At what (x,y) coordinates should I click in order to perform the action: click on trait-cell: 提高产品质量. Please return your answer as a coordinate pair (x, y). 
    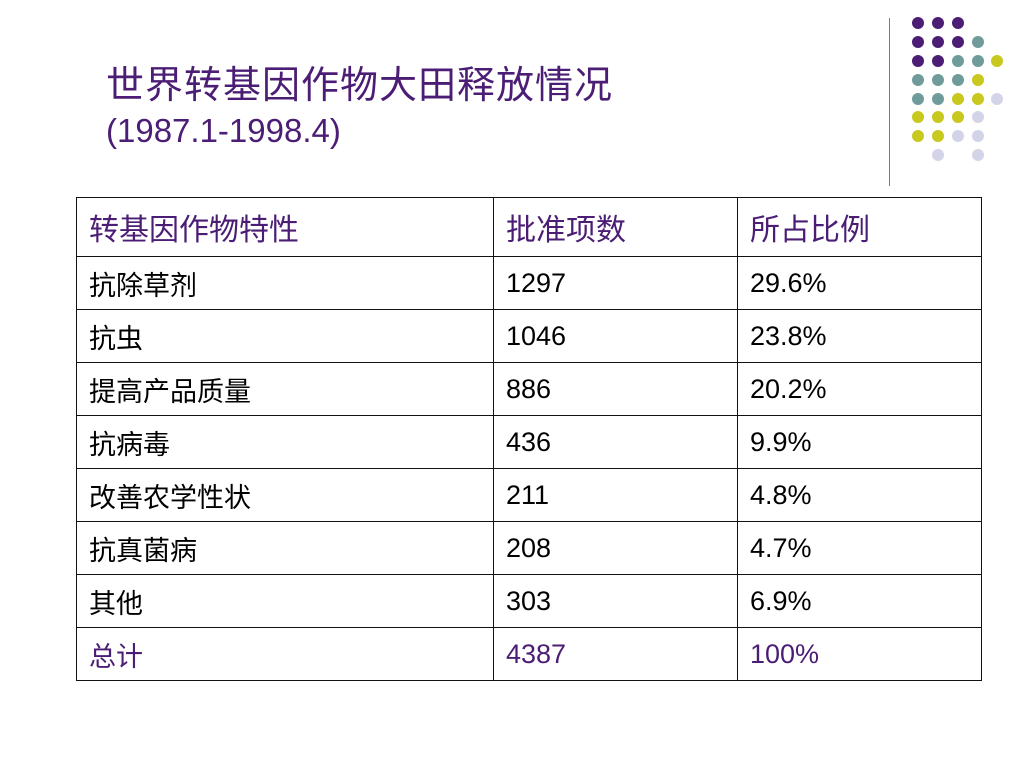
    Looking at the image, I should click on (285, 389).